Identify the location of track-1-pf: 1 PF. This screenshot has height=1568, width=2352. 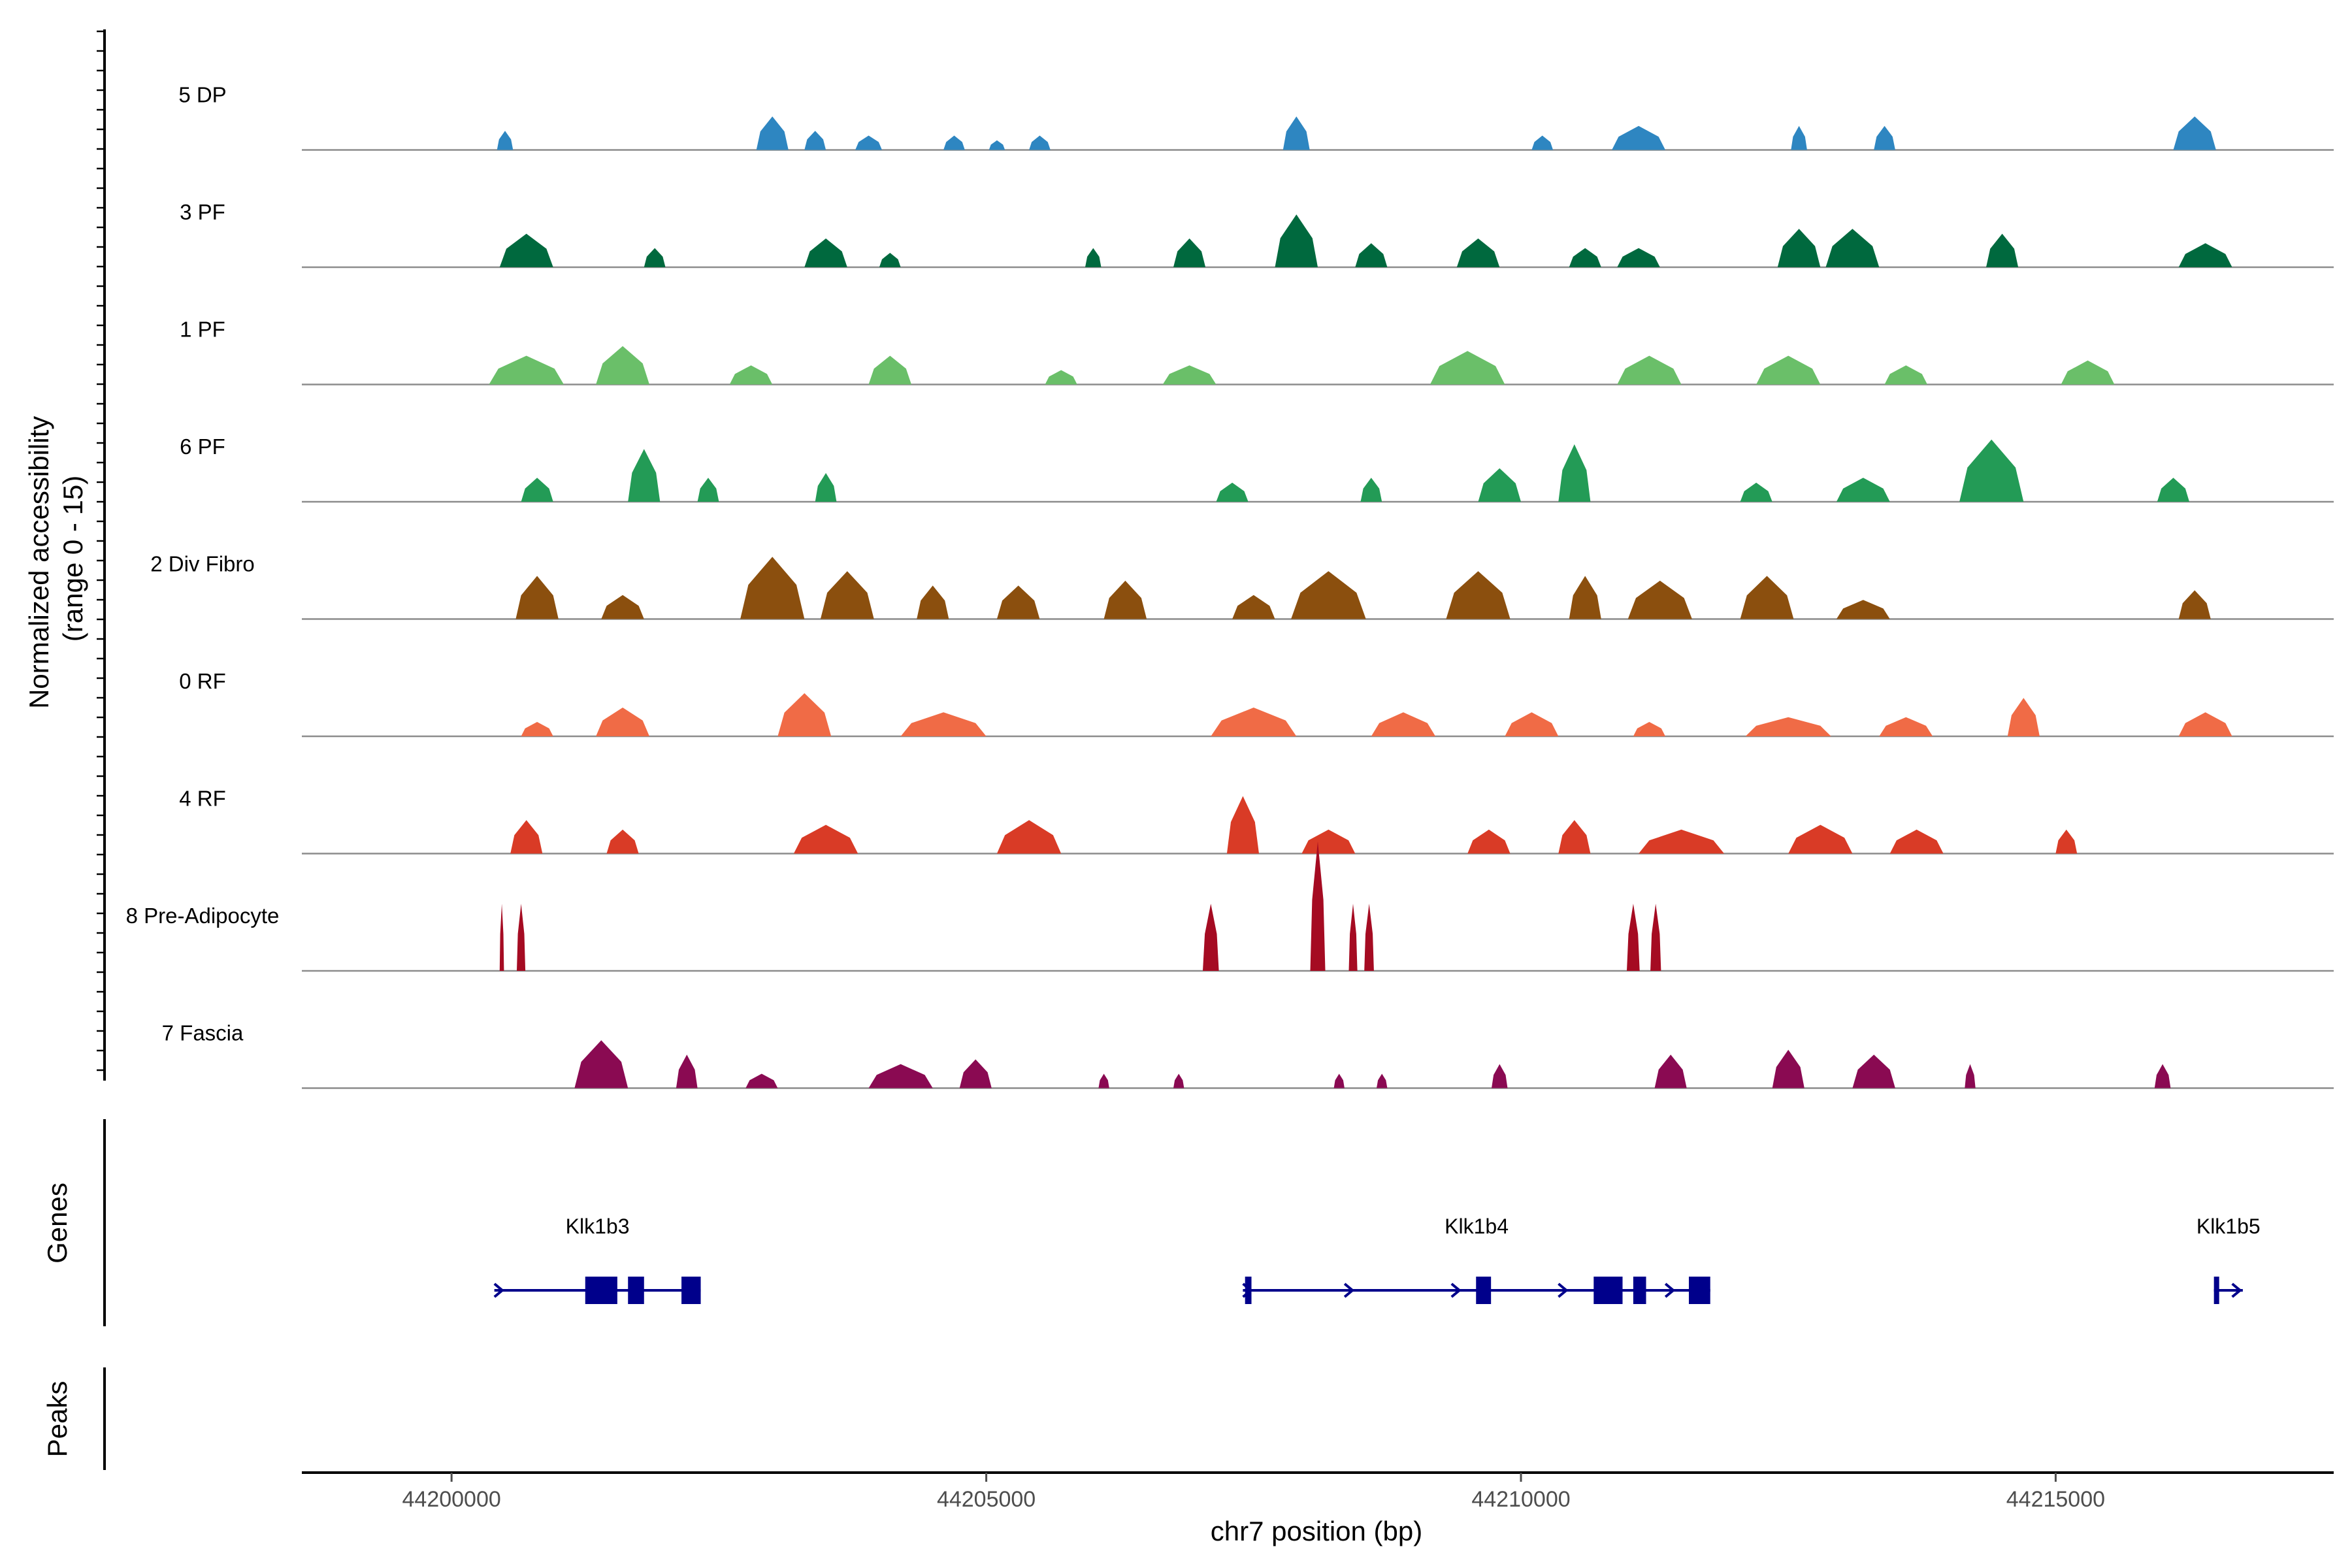
(1257, 351).